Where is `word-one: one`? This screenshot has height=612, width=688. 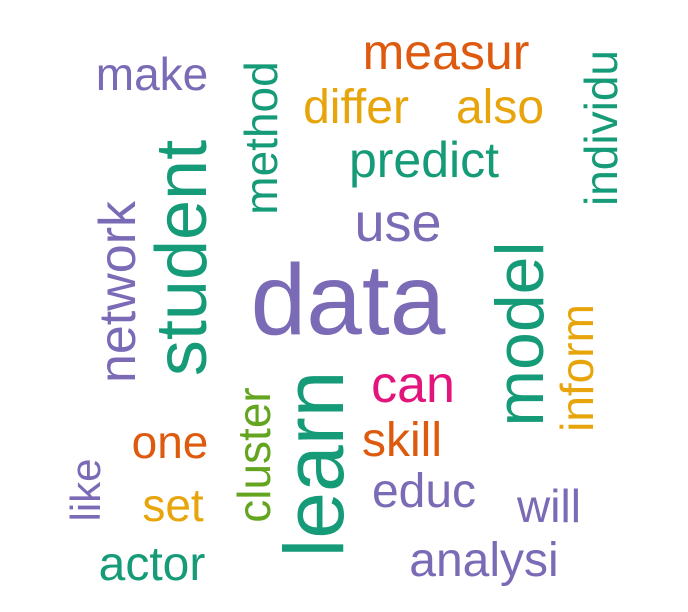
word-one: one is located at coordinates (170, 442).